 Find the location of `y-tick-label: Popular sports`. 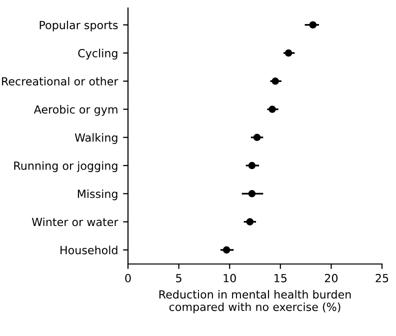

y-tick-label: Popular sports is located at coordinates (79, 26).